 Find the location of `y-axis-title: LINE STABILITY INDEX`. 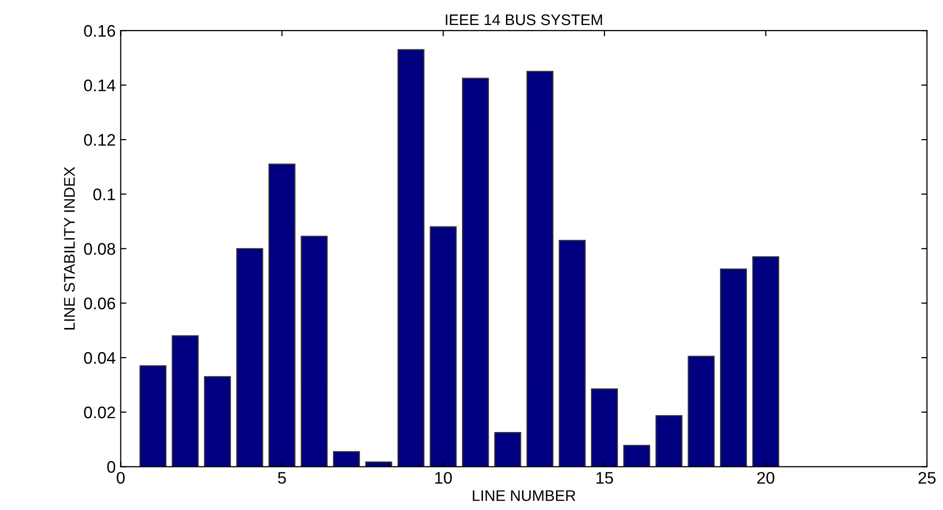

y-axis-title: LINE STABILITY INDEX is located at coordinates (69, 248).